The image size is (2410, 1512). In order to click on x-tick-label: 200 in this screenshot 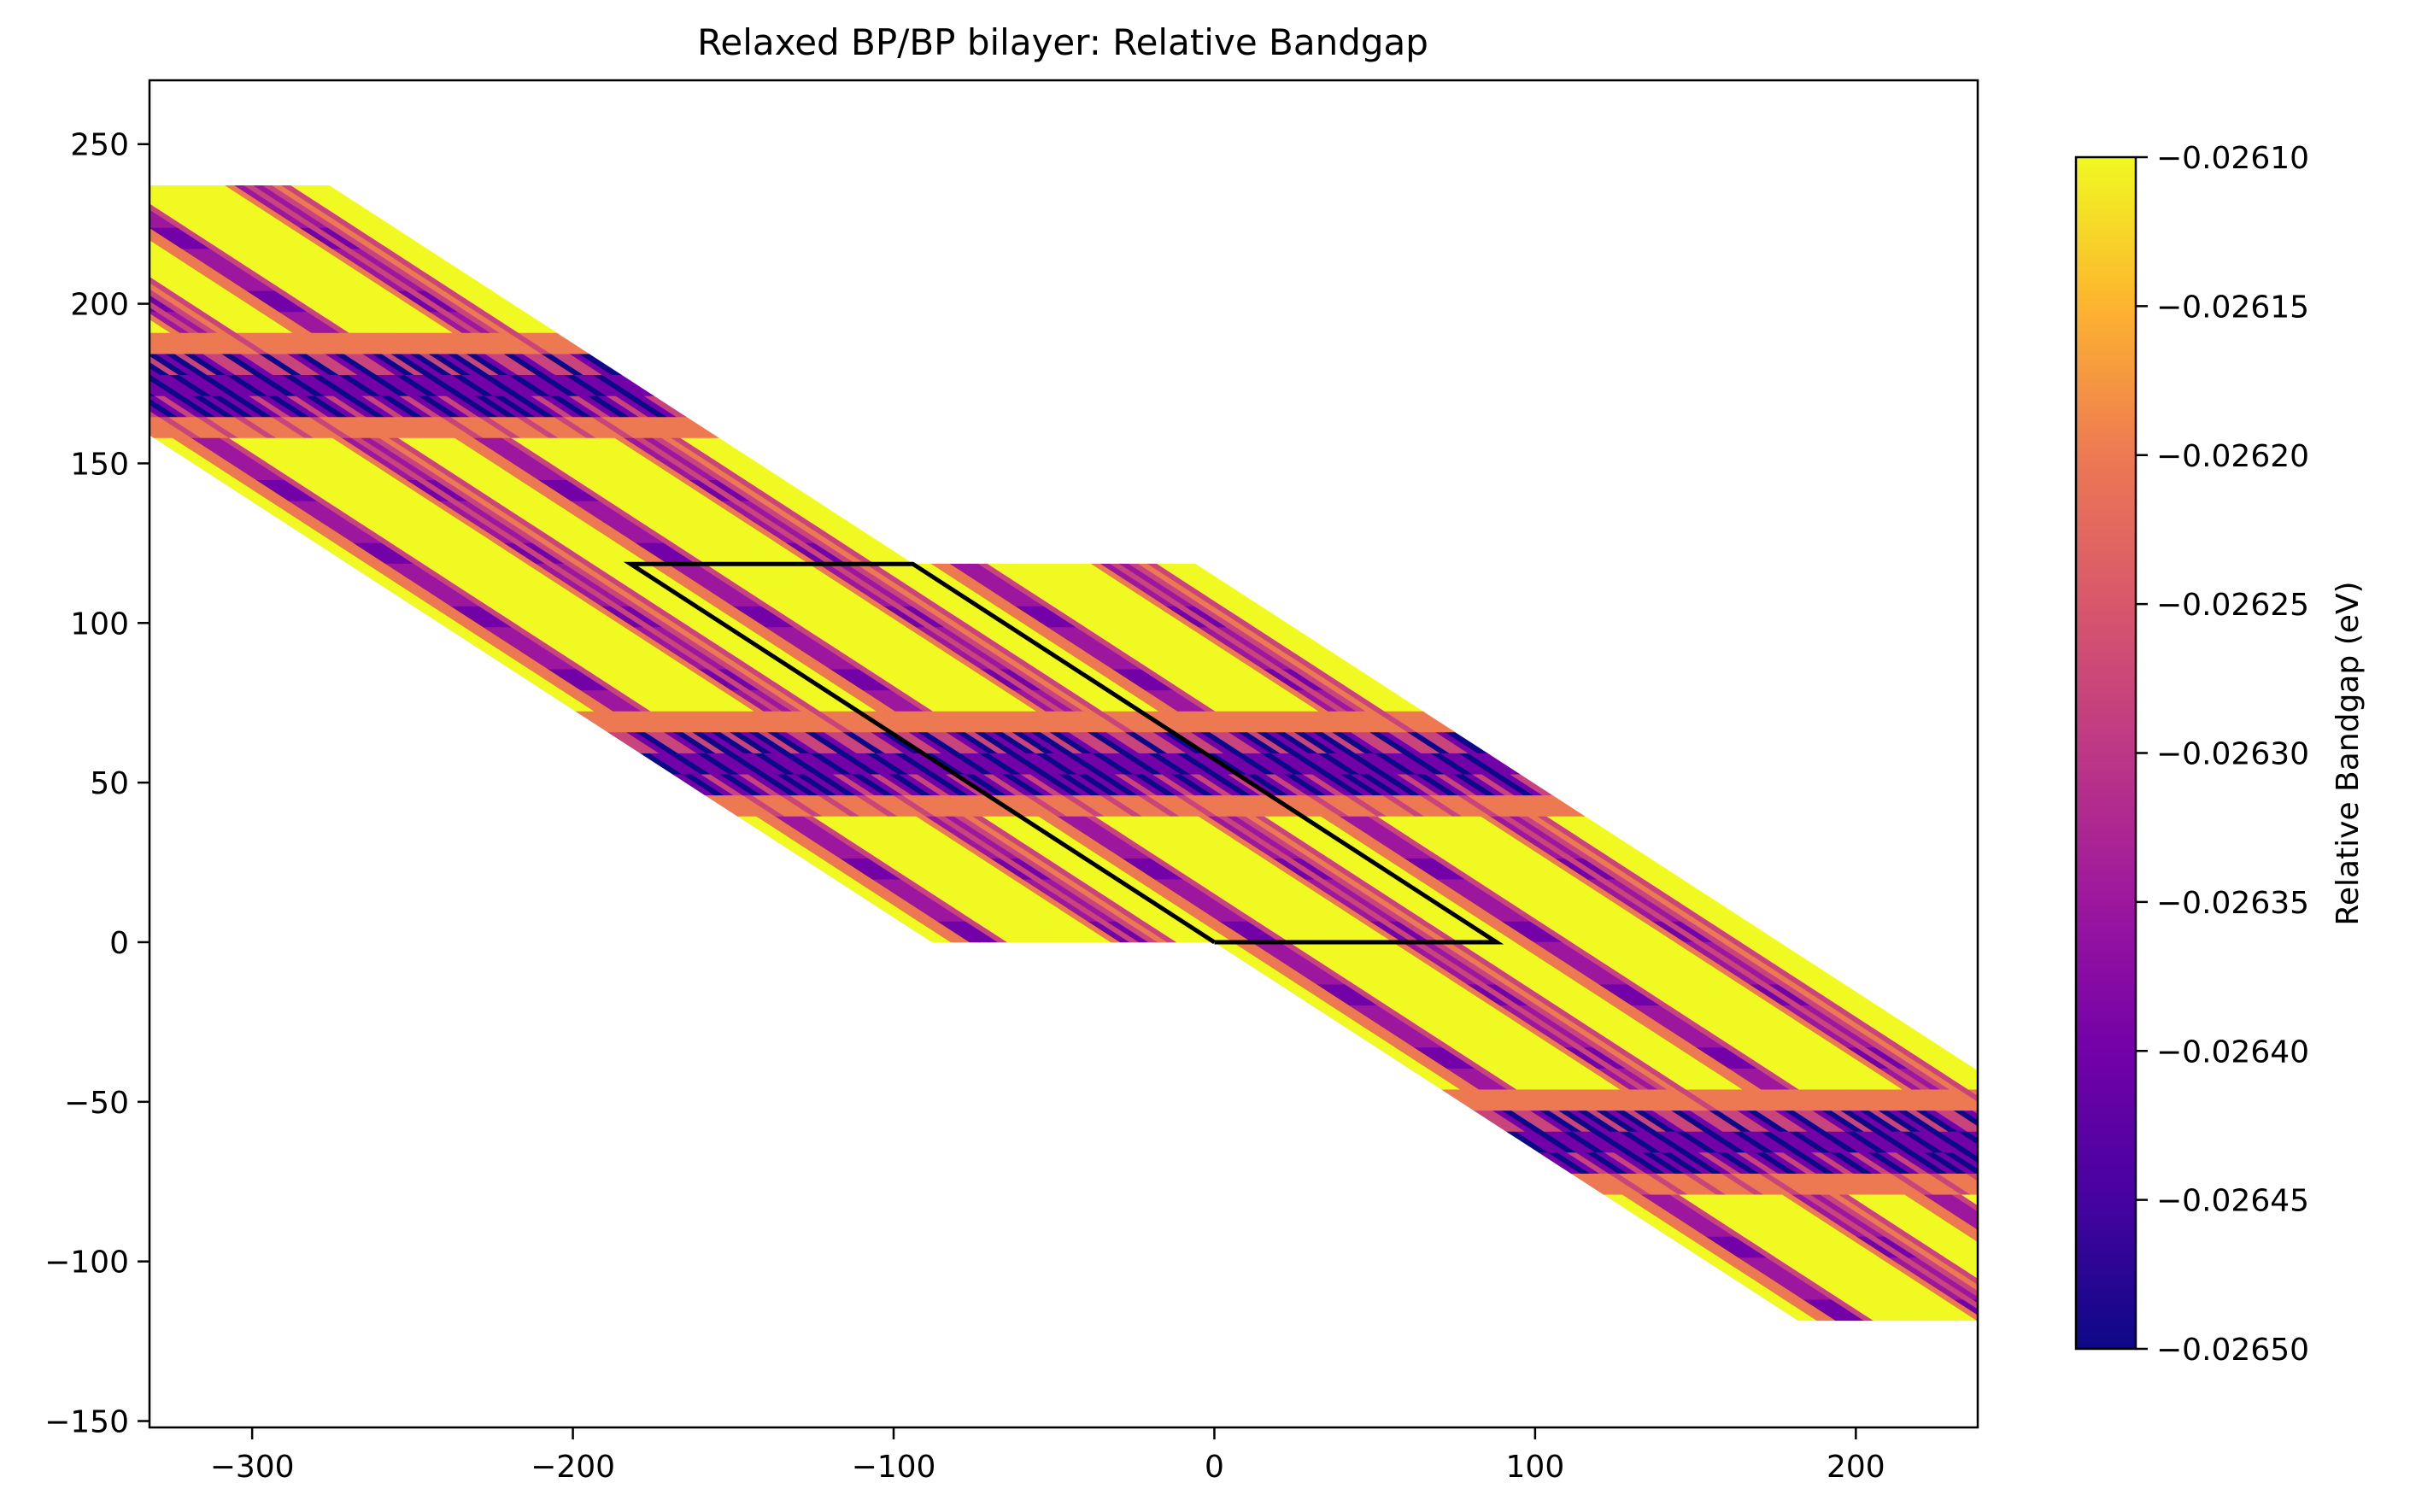, I will do `click(1856, 1467)`.